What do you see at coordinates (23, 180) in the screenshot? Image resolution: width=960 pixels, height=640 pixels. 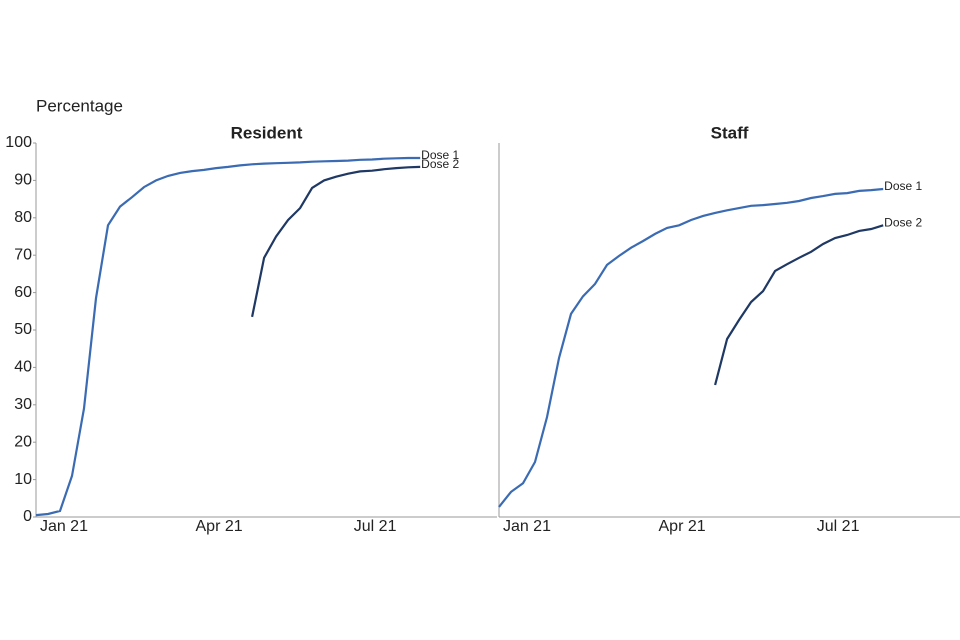 I see `y-tick-label: 90` at bounding box center [23, 180].